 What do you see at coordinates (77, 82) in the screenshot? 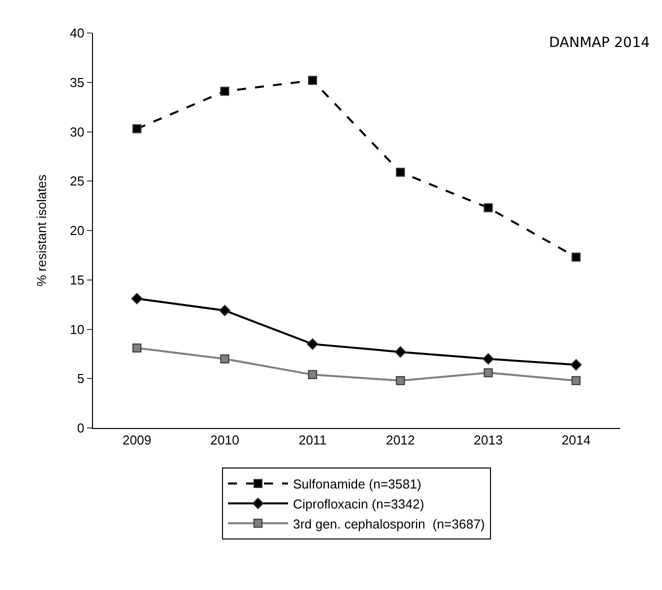
I see `y-tick-label: 35` at bounding box center [77, 82].